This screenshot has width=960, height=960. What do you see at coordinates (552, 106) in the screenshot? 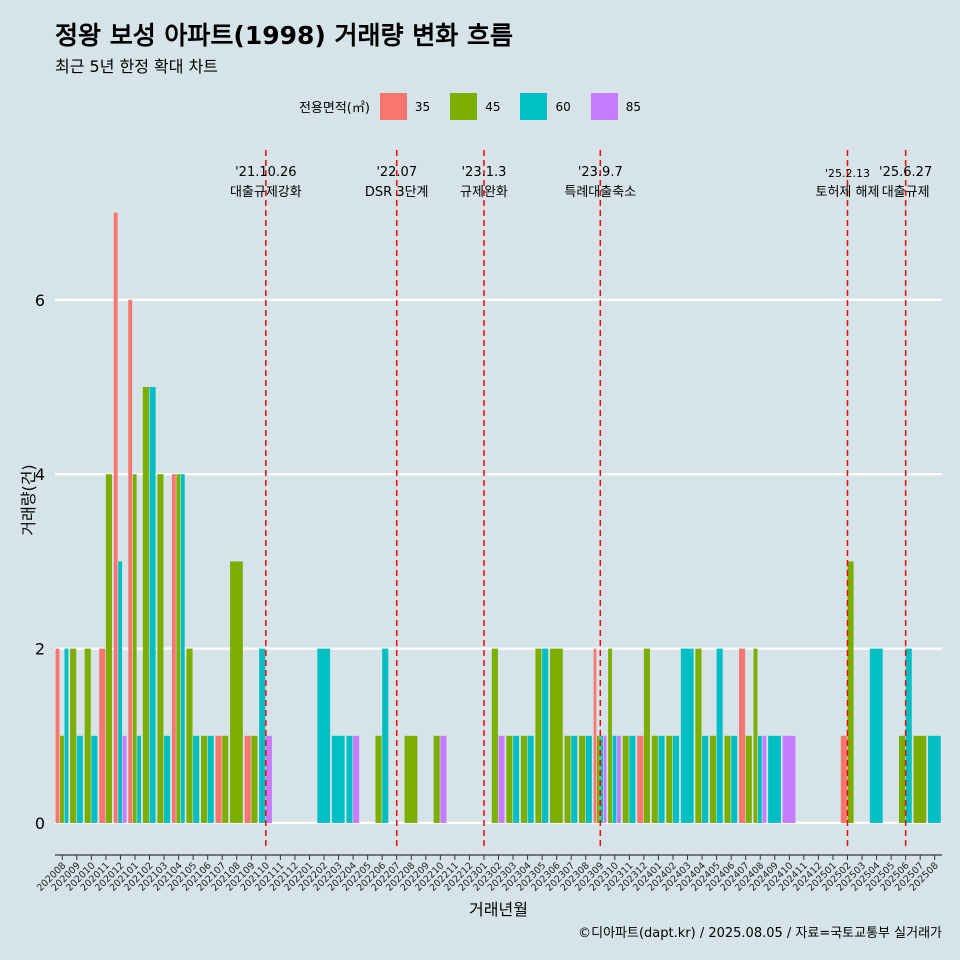
I see `legend-item-60: 60` at bounding box center [552, 106].